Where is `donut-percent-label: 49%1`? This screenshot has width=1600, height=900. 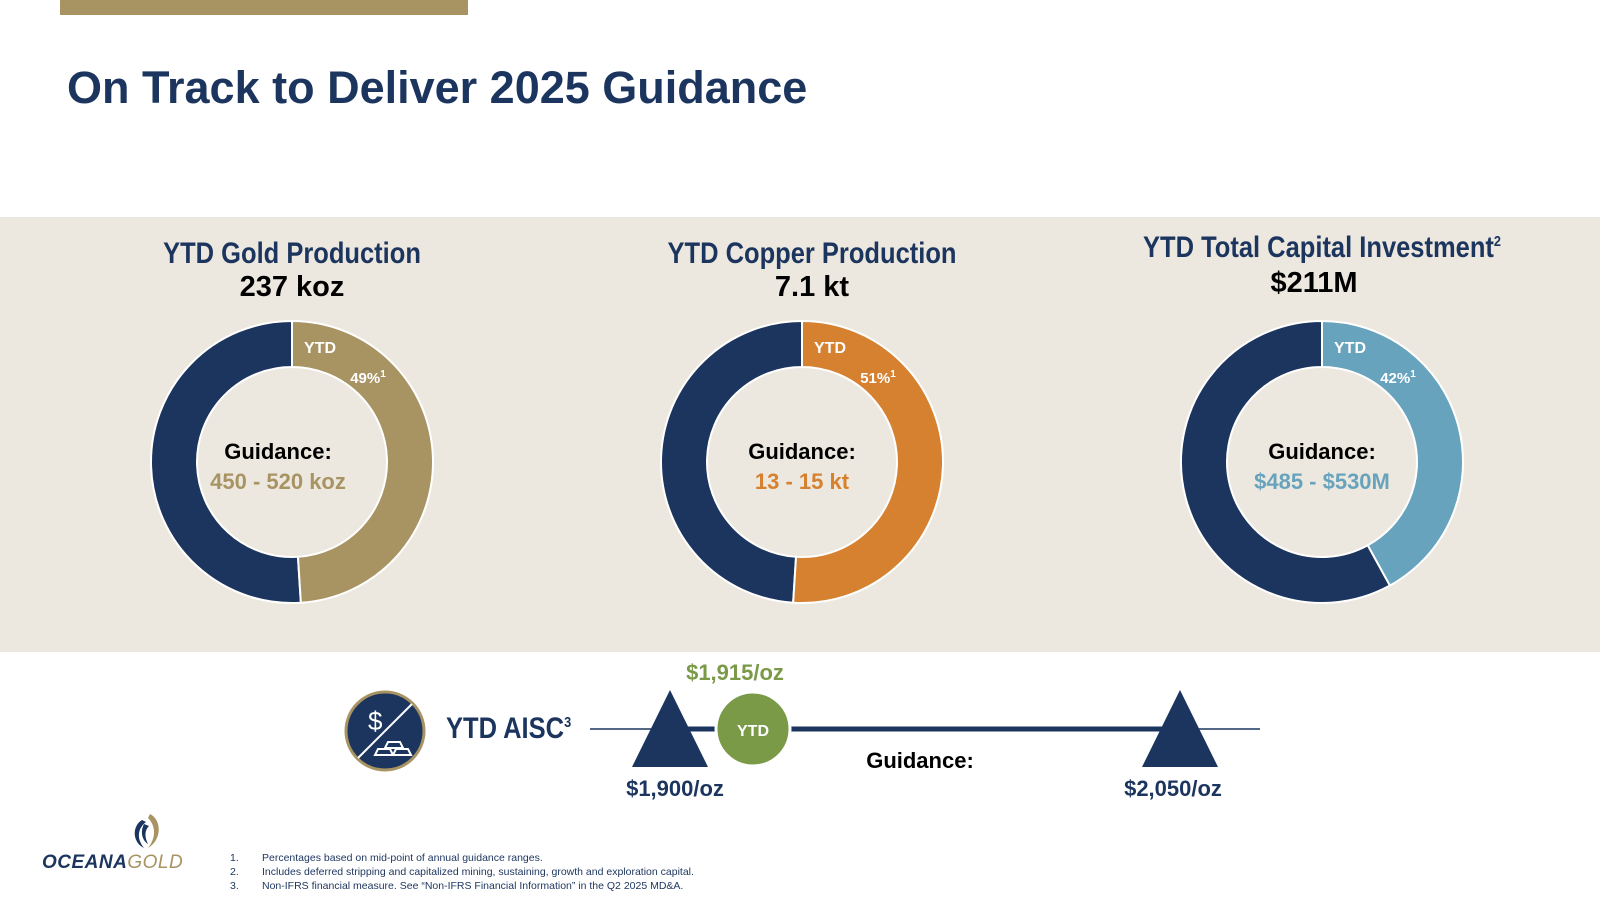 donut-percent-label: 49%1 is located at coordinates (368, 378).